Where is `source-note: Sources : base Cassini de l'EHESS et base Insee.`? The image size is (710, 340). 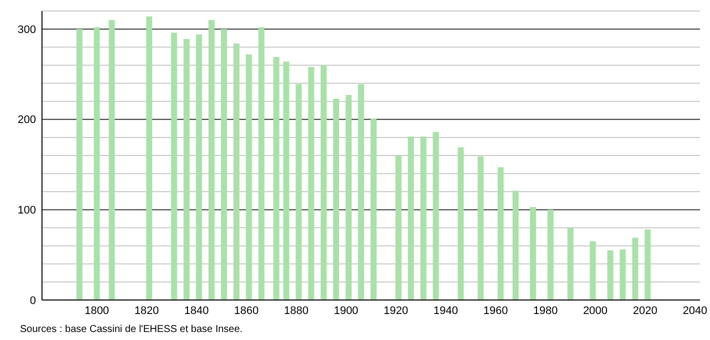 source-note: Sources : base Cassini de l'EHESS et base Insee. is located at coordinates (131, 329).